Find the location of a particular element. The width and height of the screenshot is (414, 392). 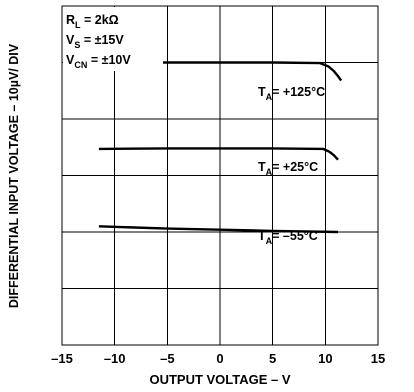

x-tick-label: 10 is located at coordinates (325, 358).